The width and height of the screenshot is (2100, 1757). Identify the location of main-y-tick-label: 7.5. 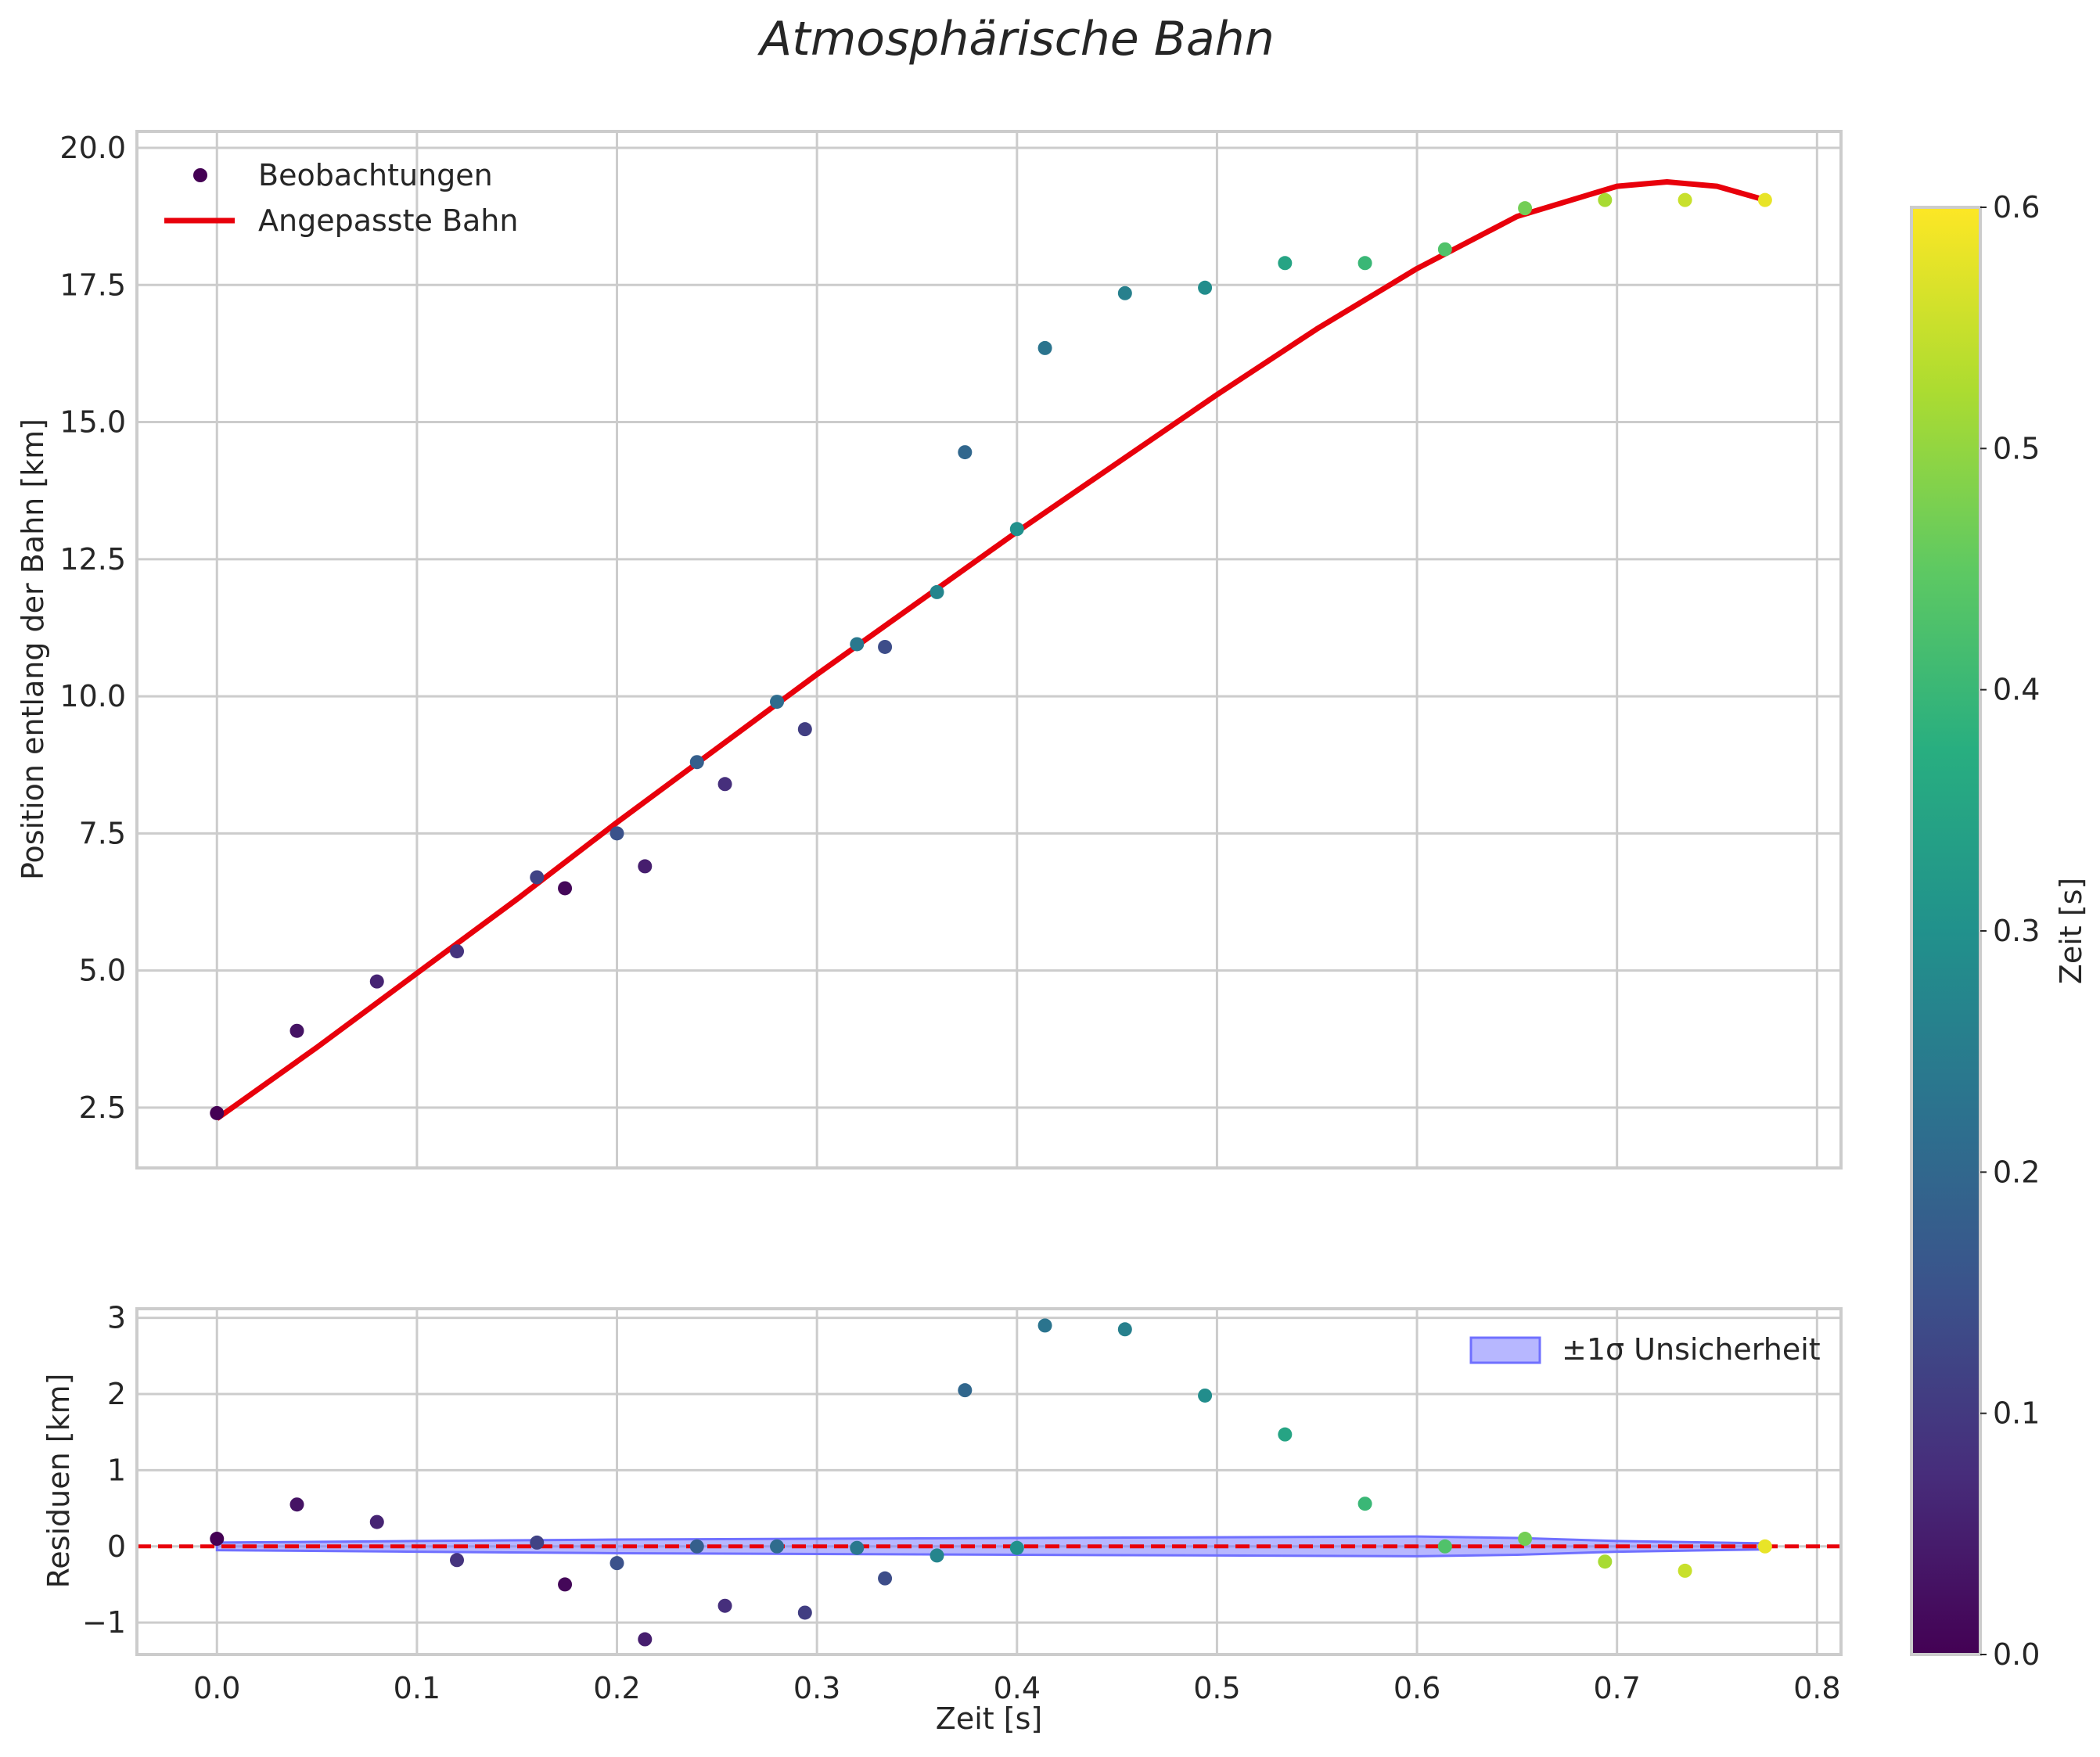
(103, 833).